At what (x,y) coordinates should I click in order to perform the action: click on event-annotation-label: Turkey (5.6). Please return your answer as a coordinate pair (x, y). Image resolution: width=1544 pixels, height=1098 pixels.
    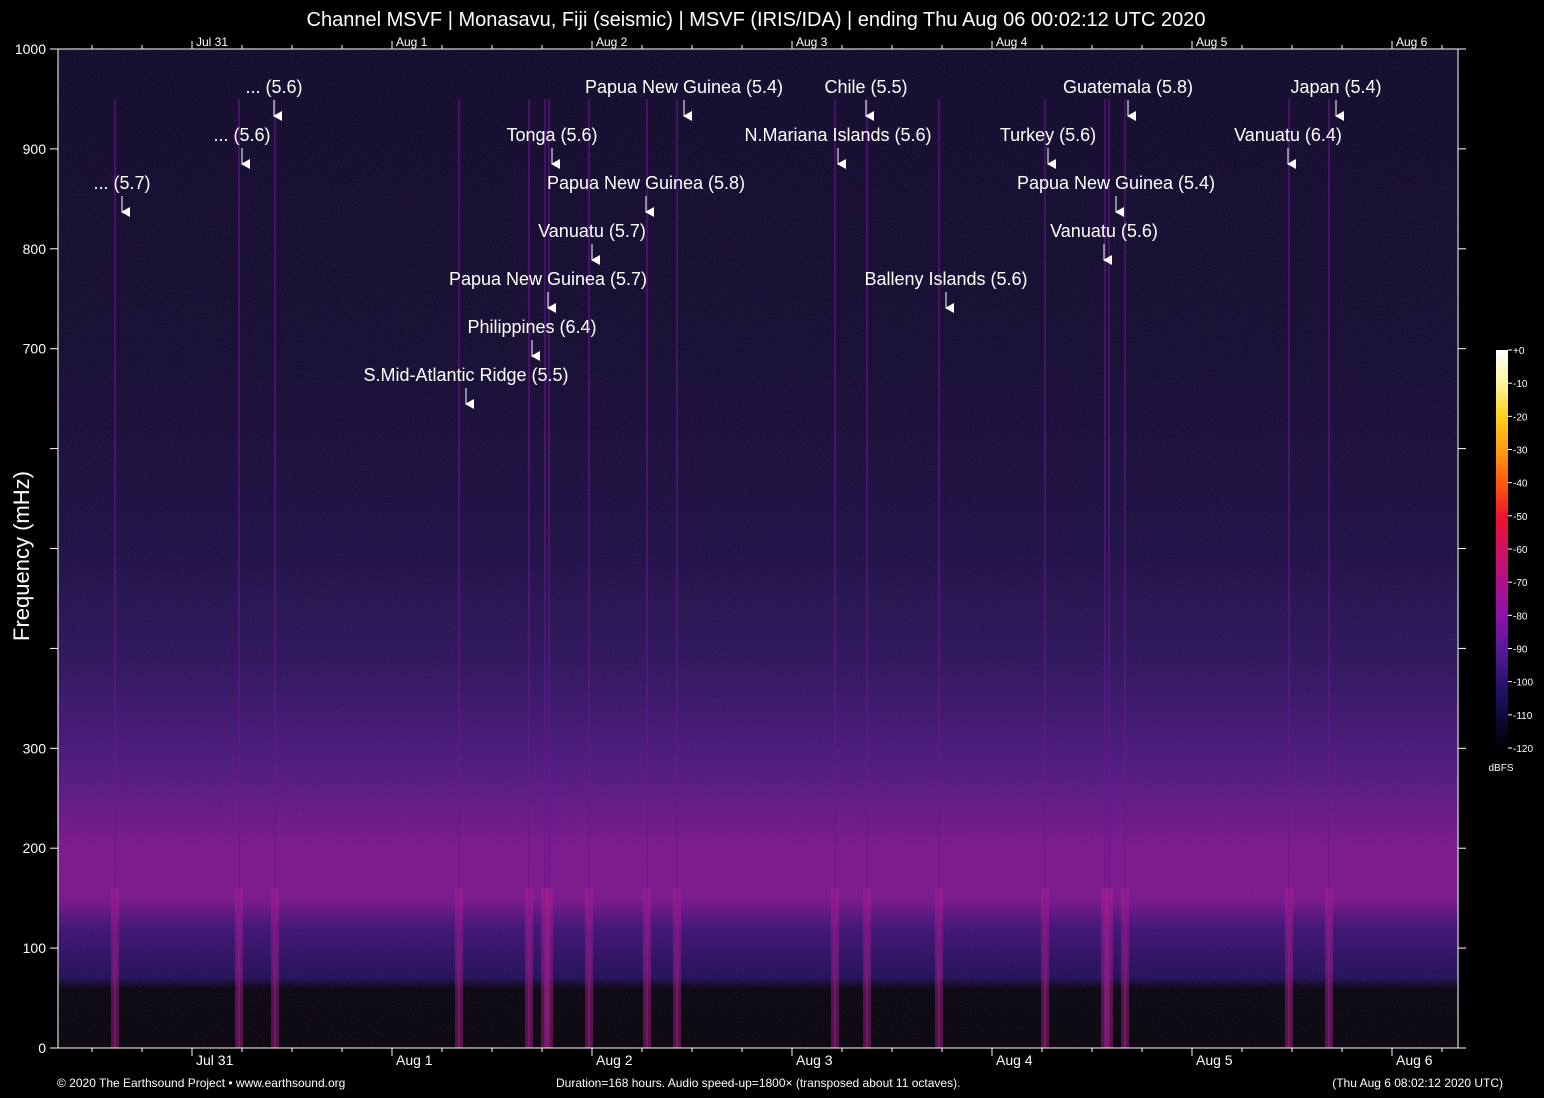
    Looking at the image, I should click on (1048, 135).